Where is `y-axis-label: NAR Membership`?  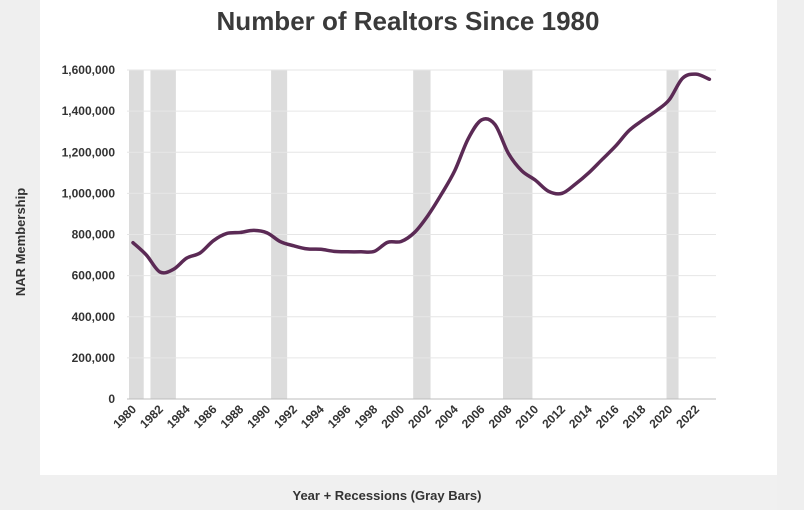
y-axis-label: NAR Membership is located at coordinates (20, 242).